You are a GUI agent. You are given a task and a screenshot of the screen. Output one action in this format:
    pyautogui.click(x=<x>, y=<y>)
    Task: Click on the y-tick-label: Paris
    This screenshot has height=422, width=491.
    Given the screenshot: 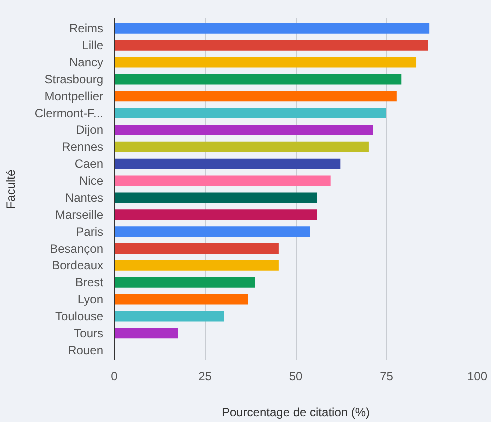 What is the action you would take?
    pyautogui.click(x=90, y=231)
    